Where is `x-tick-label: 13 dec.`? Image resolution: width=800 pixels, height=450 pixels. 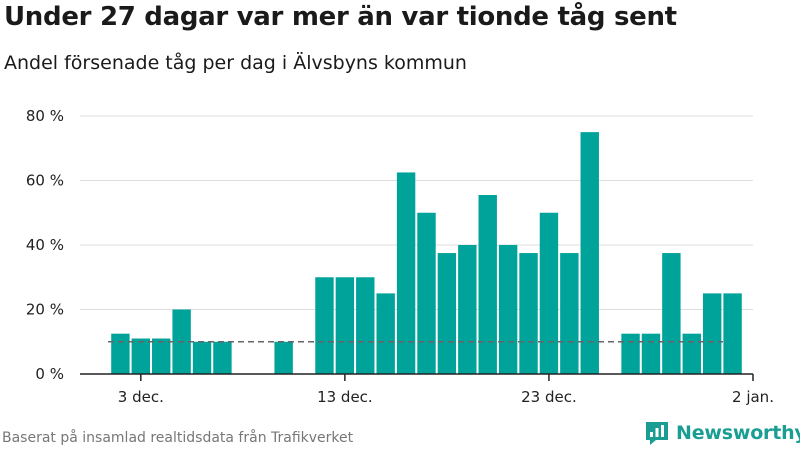
x-tick-label: 13 dec. is located at coordinates (345, 397).